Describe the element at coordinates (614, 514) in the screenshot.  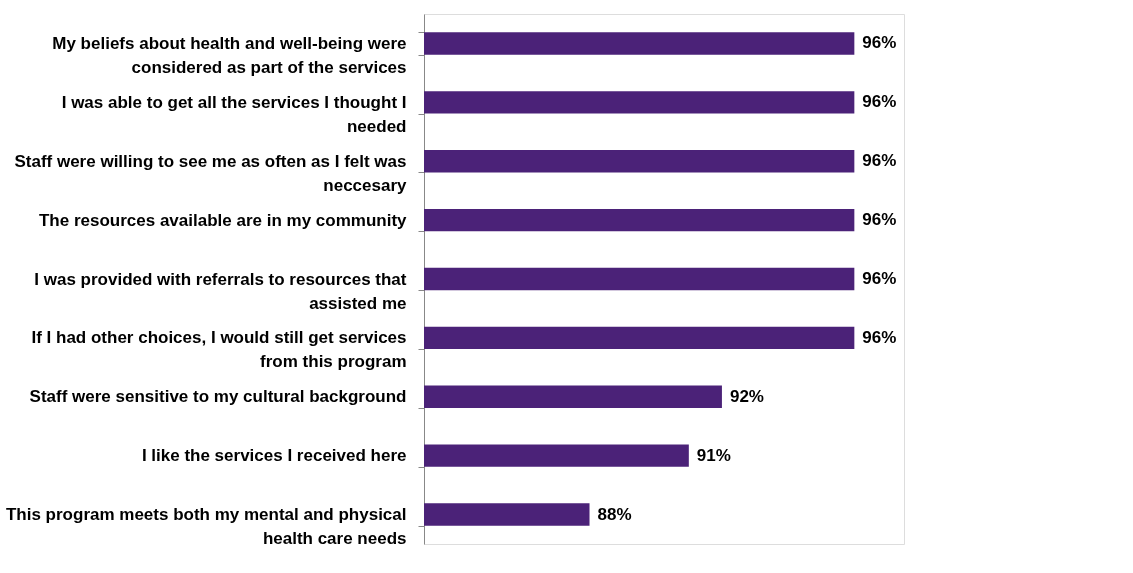
I see `data-label: 88%` at that location.